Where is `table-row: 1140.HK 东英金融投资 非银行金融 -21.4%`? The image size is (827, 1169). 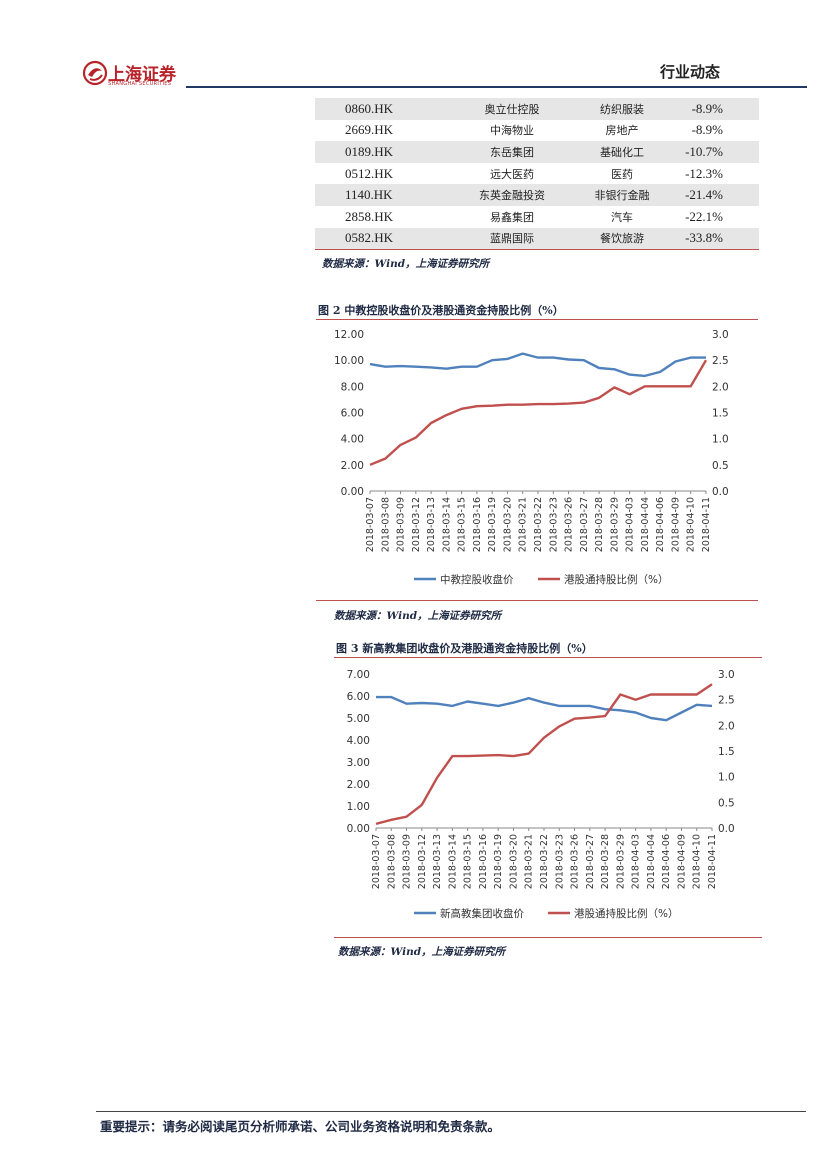 table-row: 1140.HK 东英金融投资 非银行金融 -21.4% is located at coordinates (537, 195).